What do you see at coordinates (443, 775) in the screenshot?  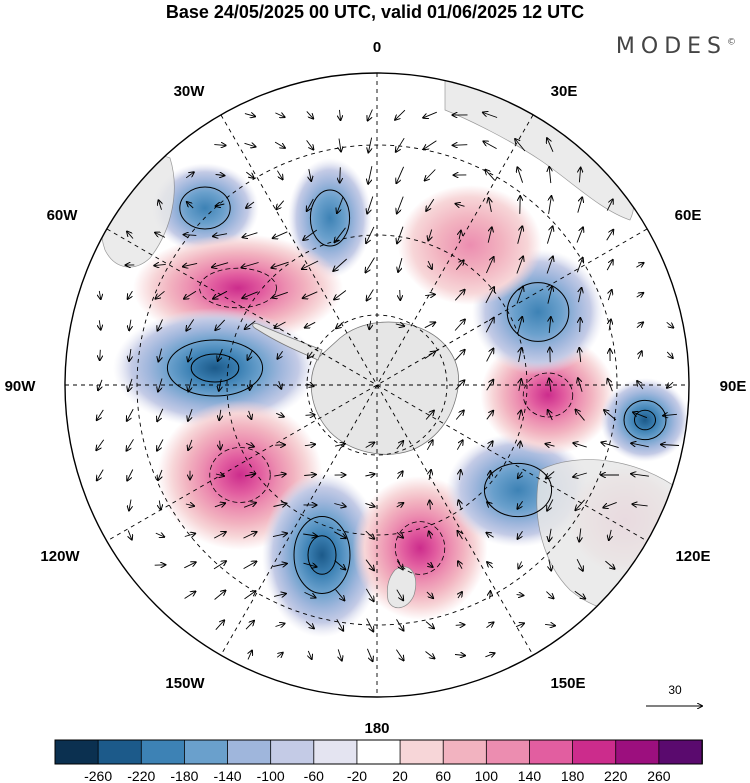 I see `colorbar-tick-label: 60` at bounding box center [443, 775].